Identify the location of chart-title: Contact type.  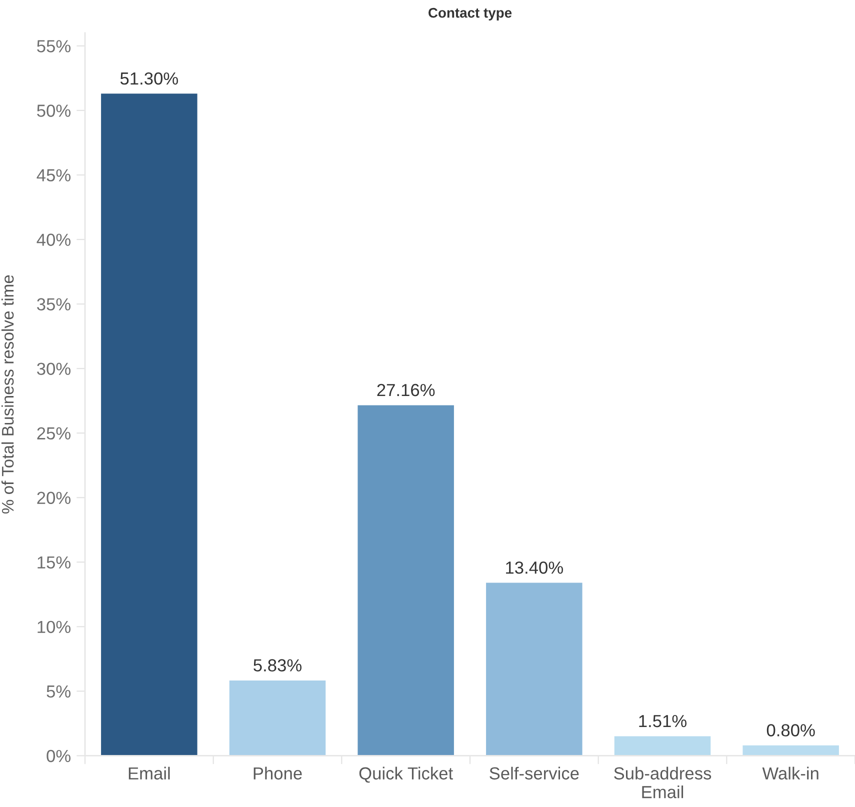
(470, 14).